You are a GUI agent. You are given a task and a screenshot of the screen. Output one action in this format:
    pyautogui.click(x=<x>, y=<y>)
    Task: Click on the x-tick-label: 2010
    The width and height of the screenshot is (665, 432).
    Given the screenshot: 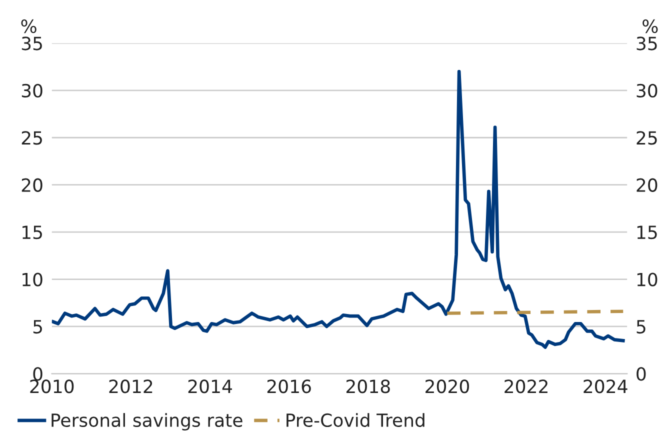 What is the action you would take?
    pyautogui.click(x=52, y=387)
    